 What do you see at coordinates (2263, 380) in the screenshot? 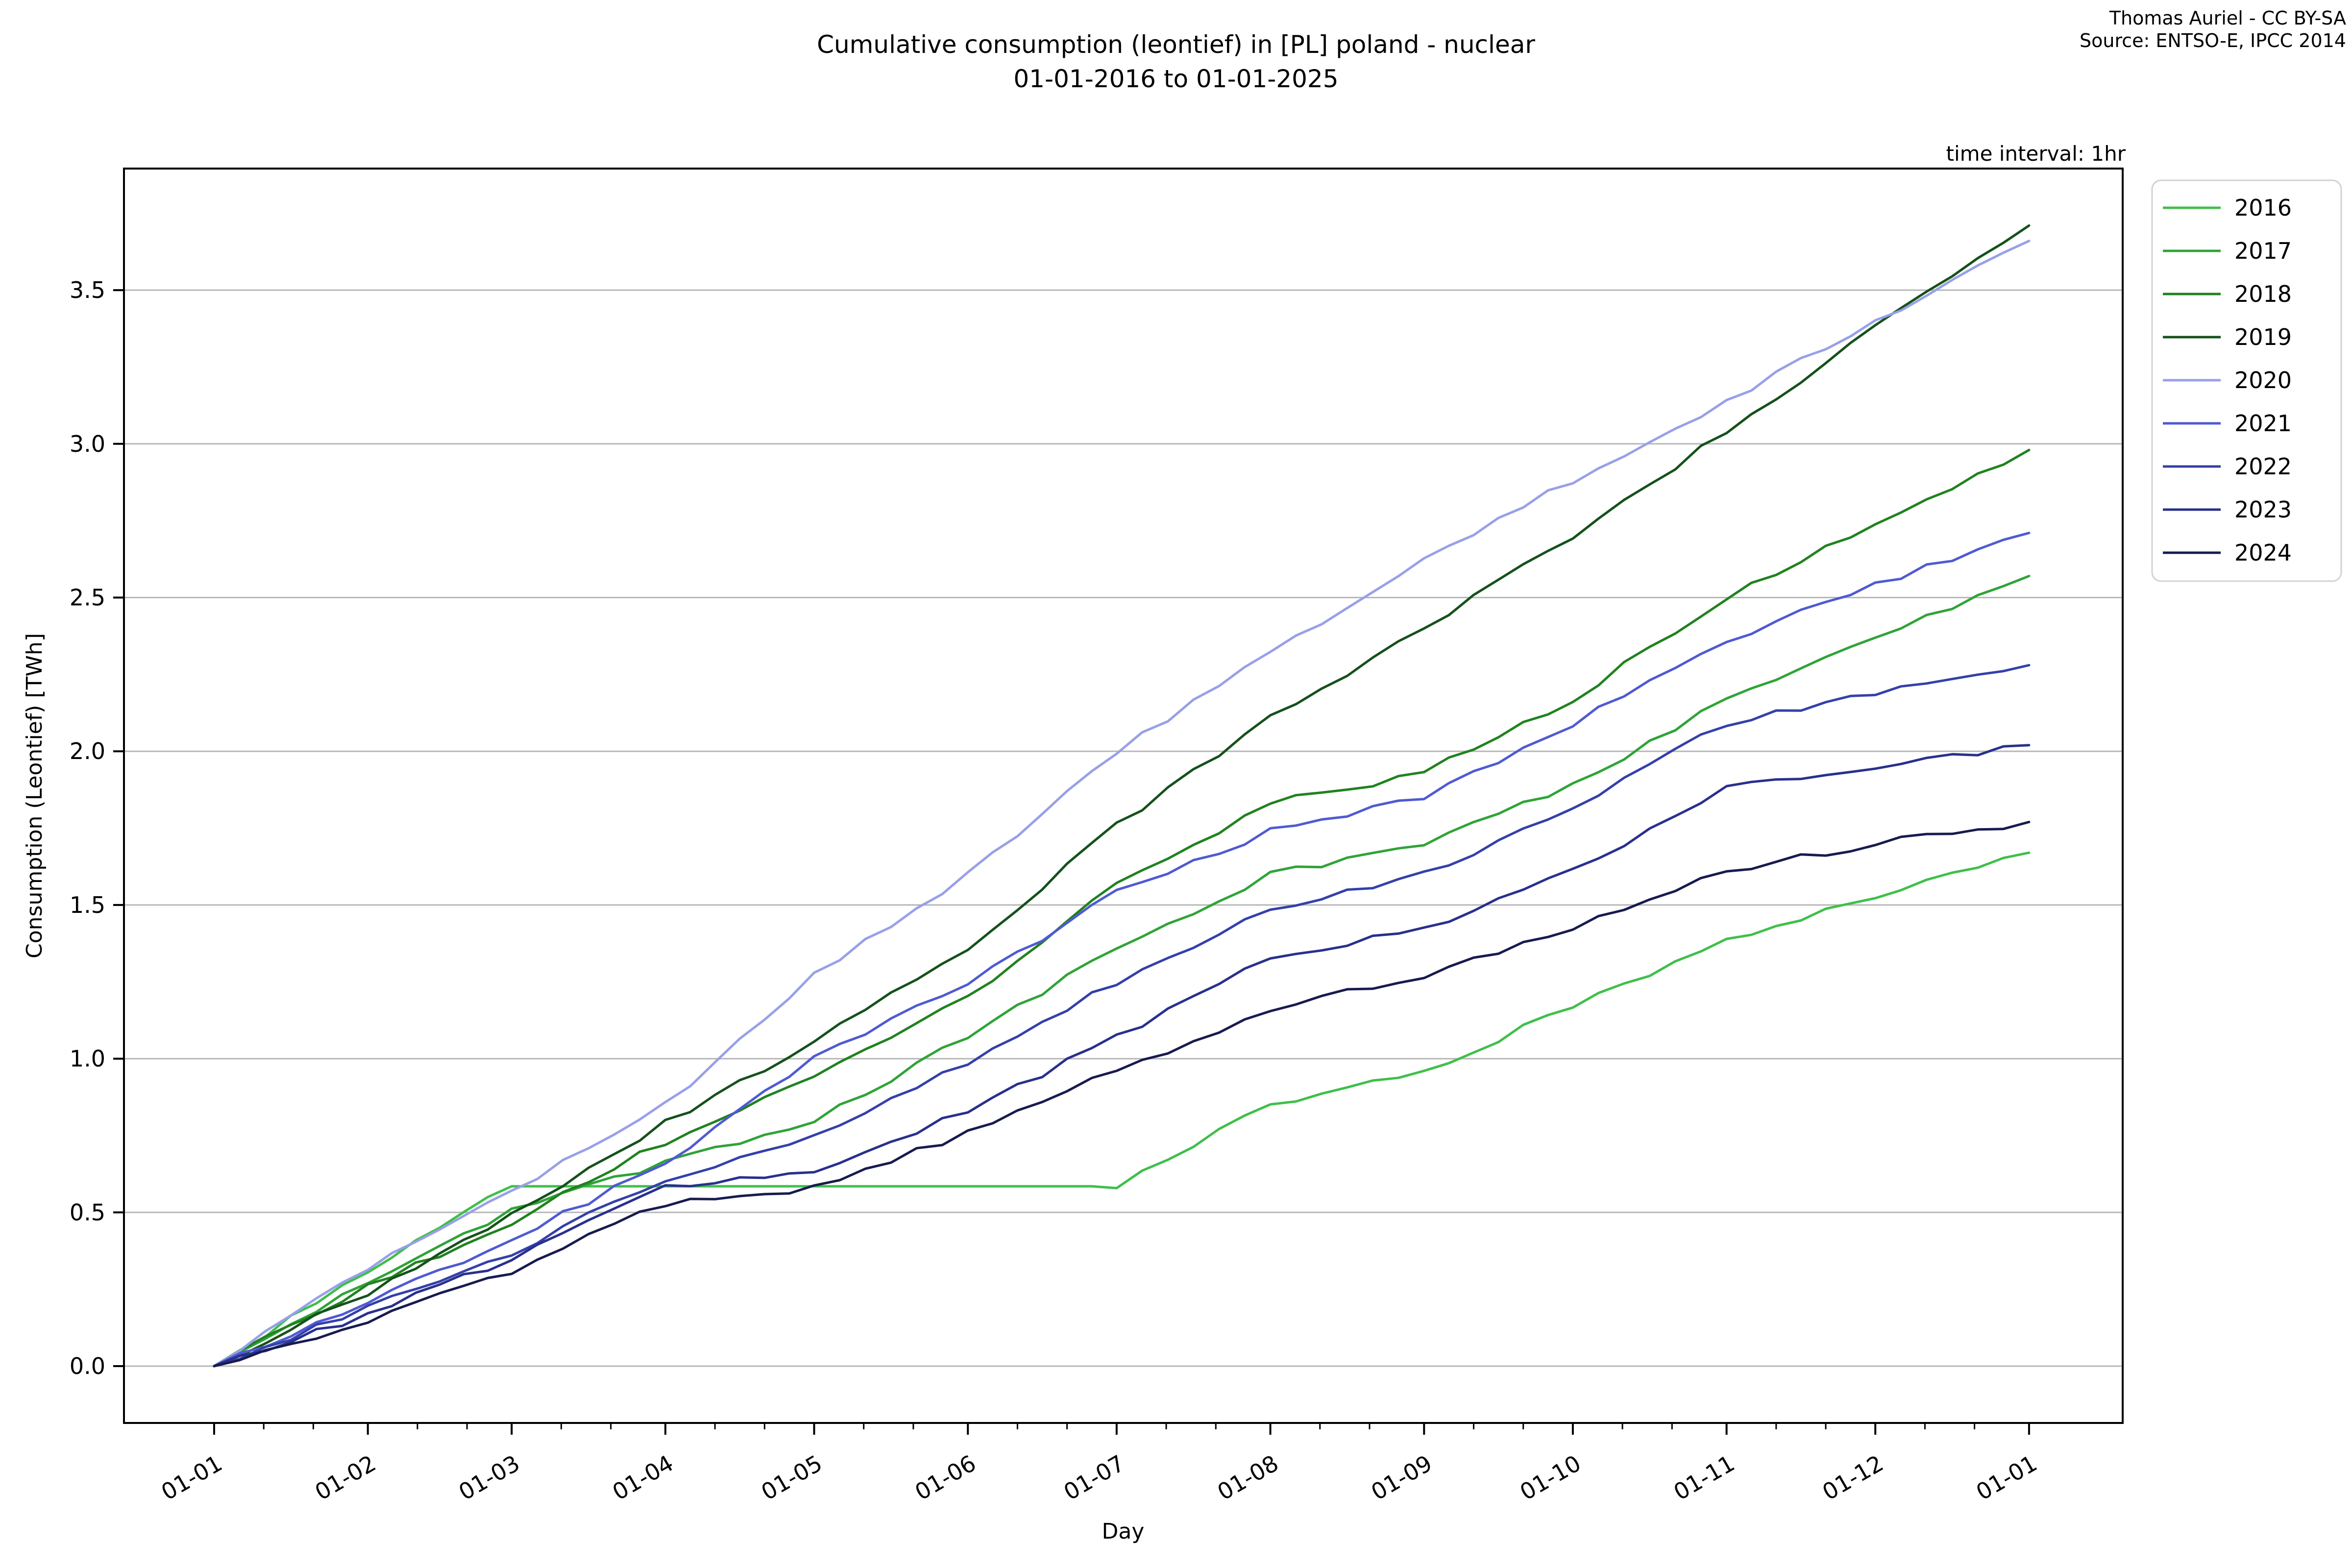
I see `legend-label-2020: 2020` at bounding box center [2263, 380].